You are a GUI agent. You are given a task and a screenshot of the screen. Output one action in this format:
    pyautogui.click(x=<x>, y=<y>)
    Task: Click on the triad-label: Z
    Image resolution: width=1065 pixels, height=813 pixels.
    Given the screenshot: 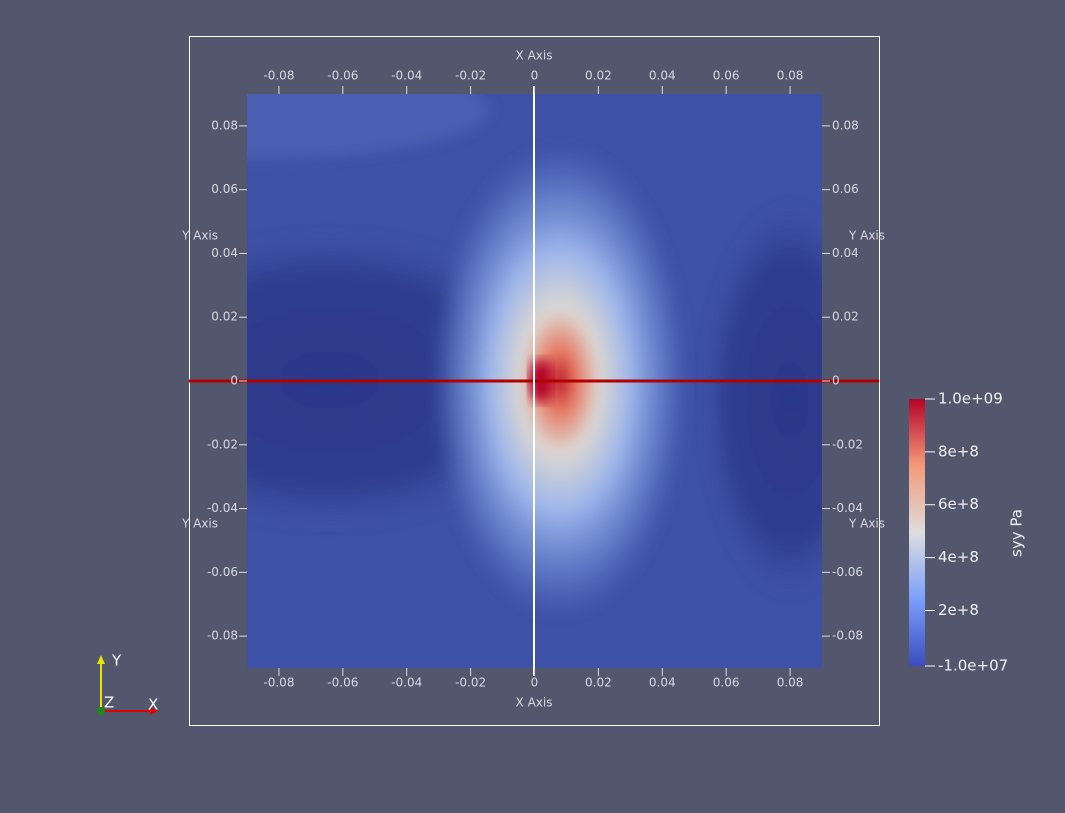 What is the action you would take?
    pyautogui.click(x=109, y=703)
    